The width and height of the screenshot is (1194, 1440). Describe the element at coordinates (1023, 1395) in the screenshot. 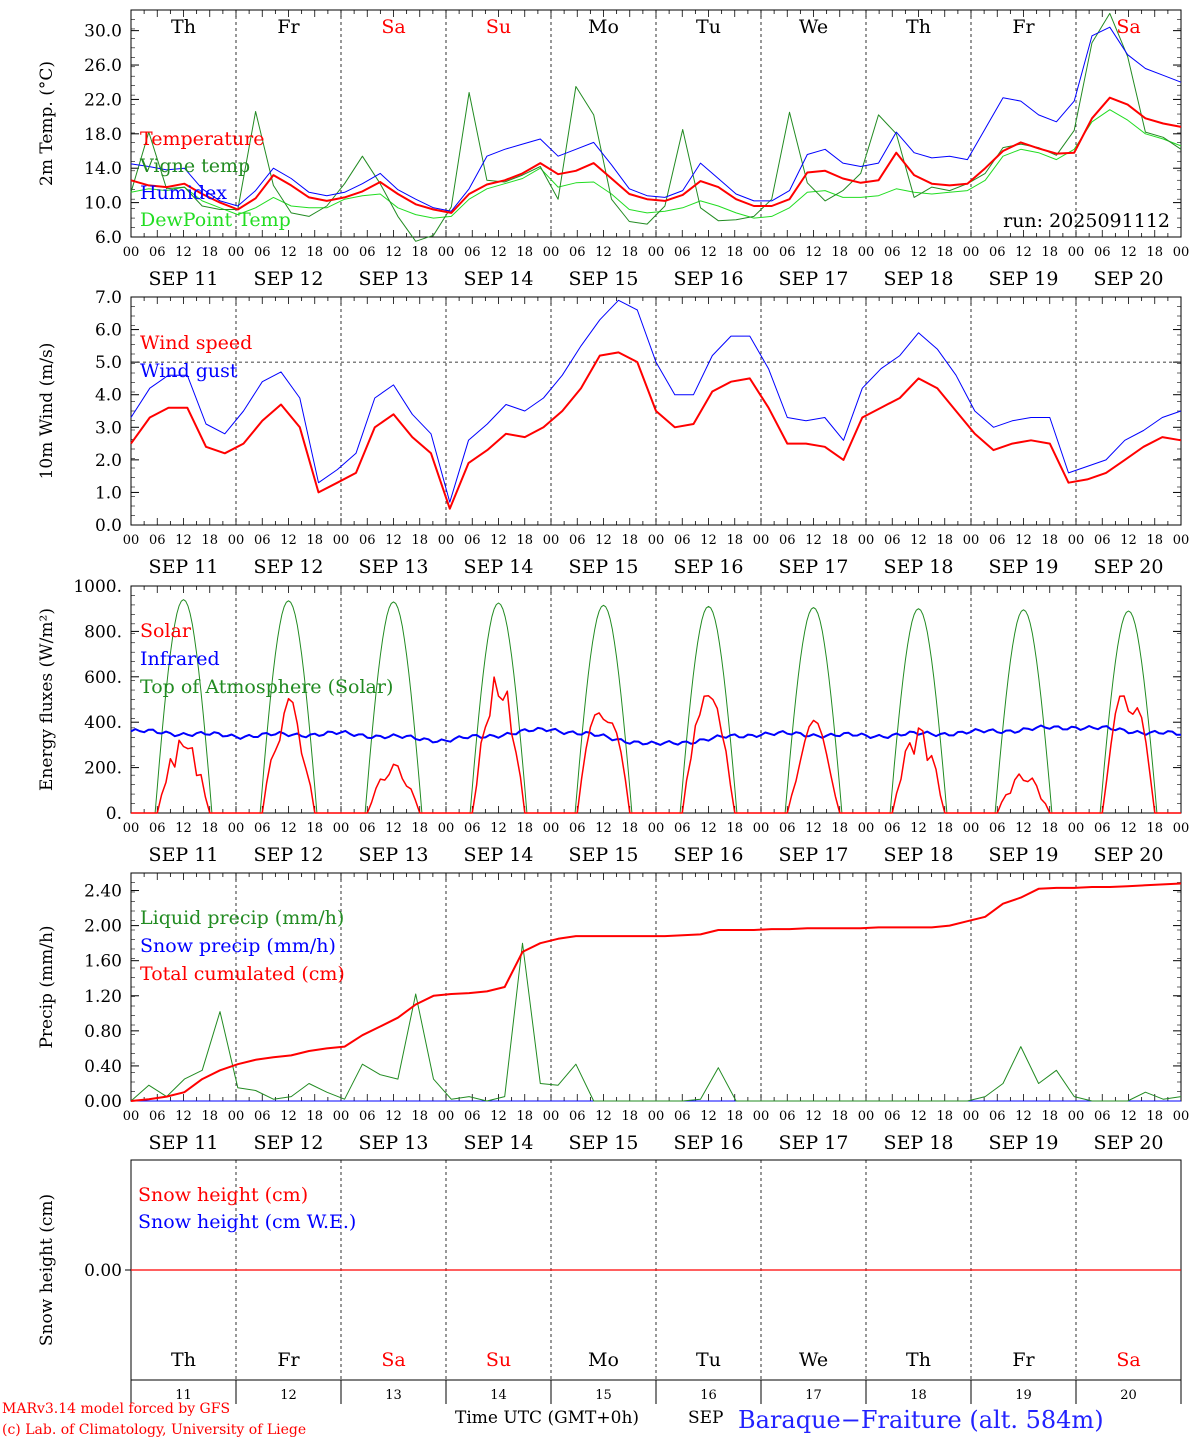

I see `day-number-label: 19` at that location.